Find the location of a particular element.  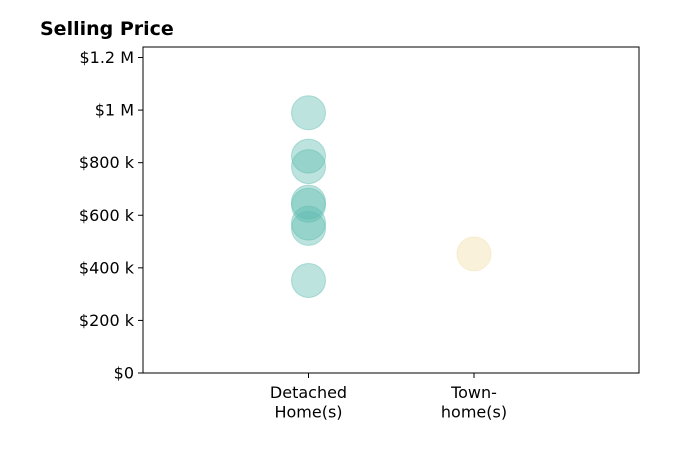

data-points is located at coordinates (391, 196).